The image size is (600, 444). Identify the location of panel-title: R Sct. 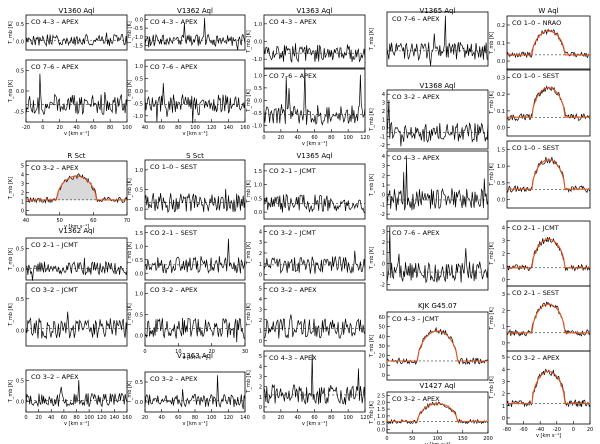
(76, 156).